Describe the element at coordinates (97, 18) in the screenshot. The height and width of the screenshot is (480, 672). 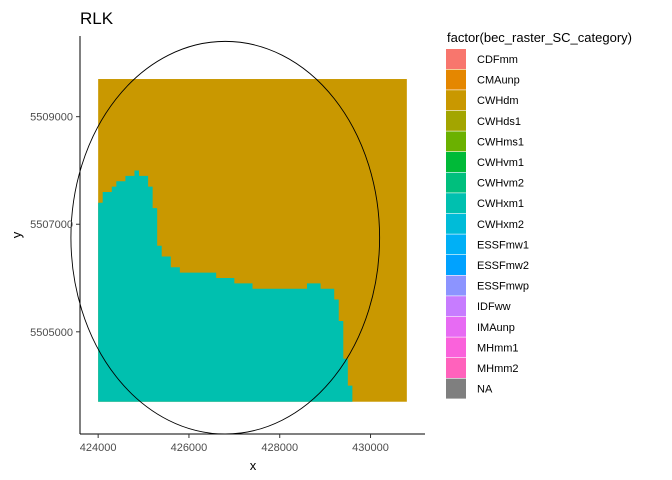
I see `chart-title: RLK` at that location.